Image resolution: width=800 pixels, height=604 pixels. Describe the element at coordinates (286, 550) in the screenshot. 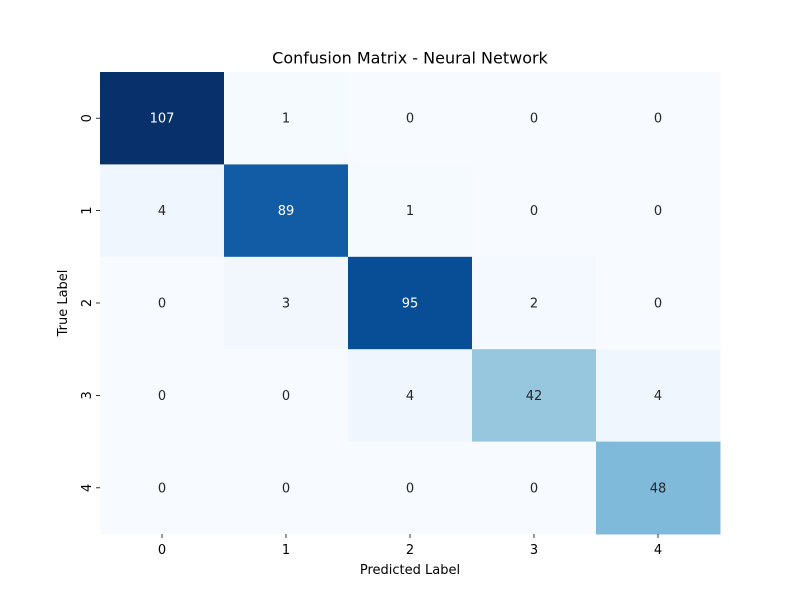

I see `x-tick-label: 1` at that location.